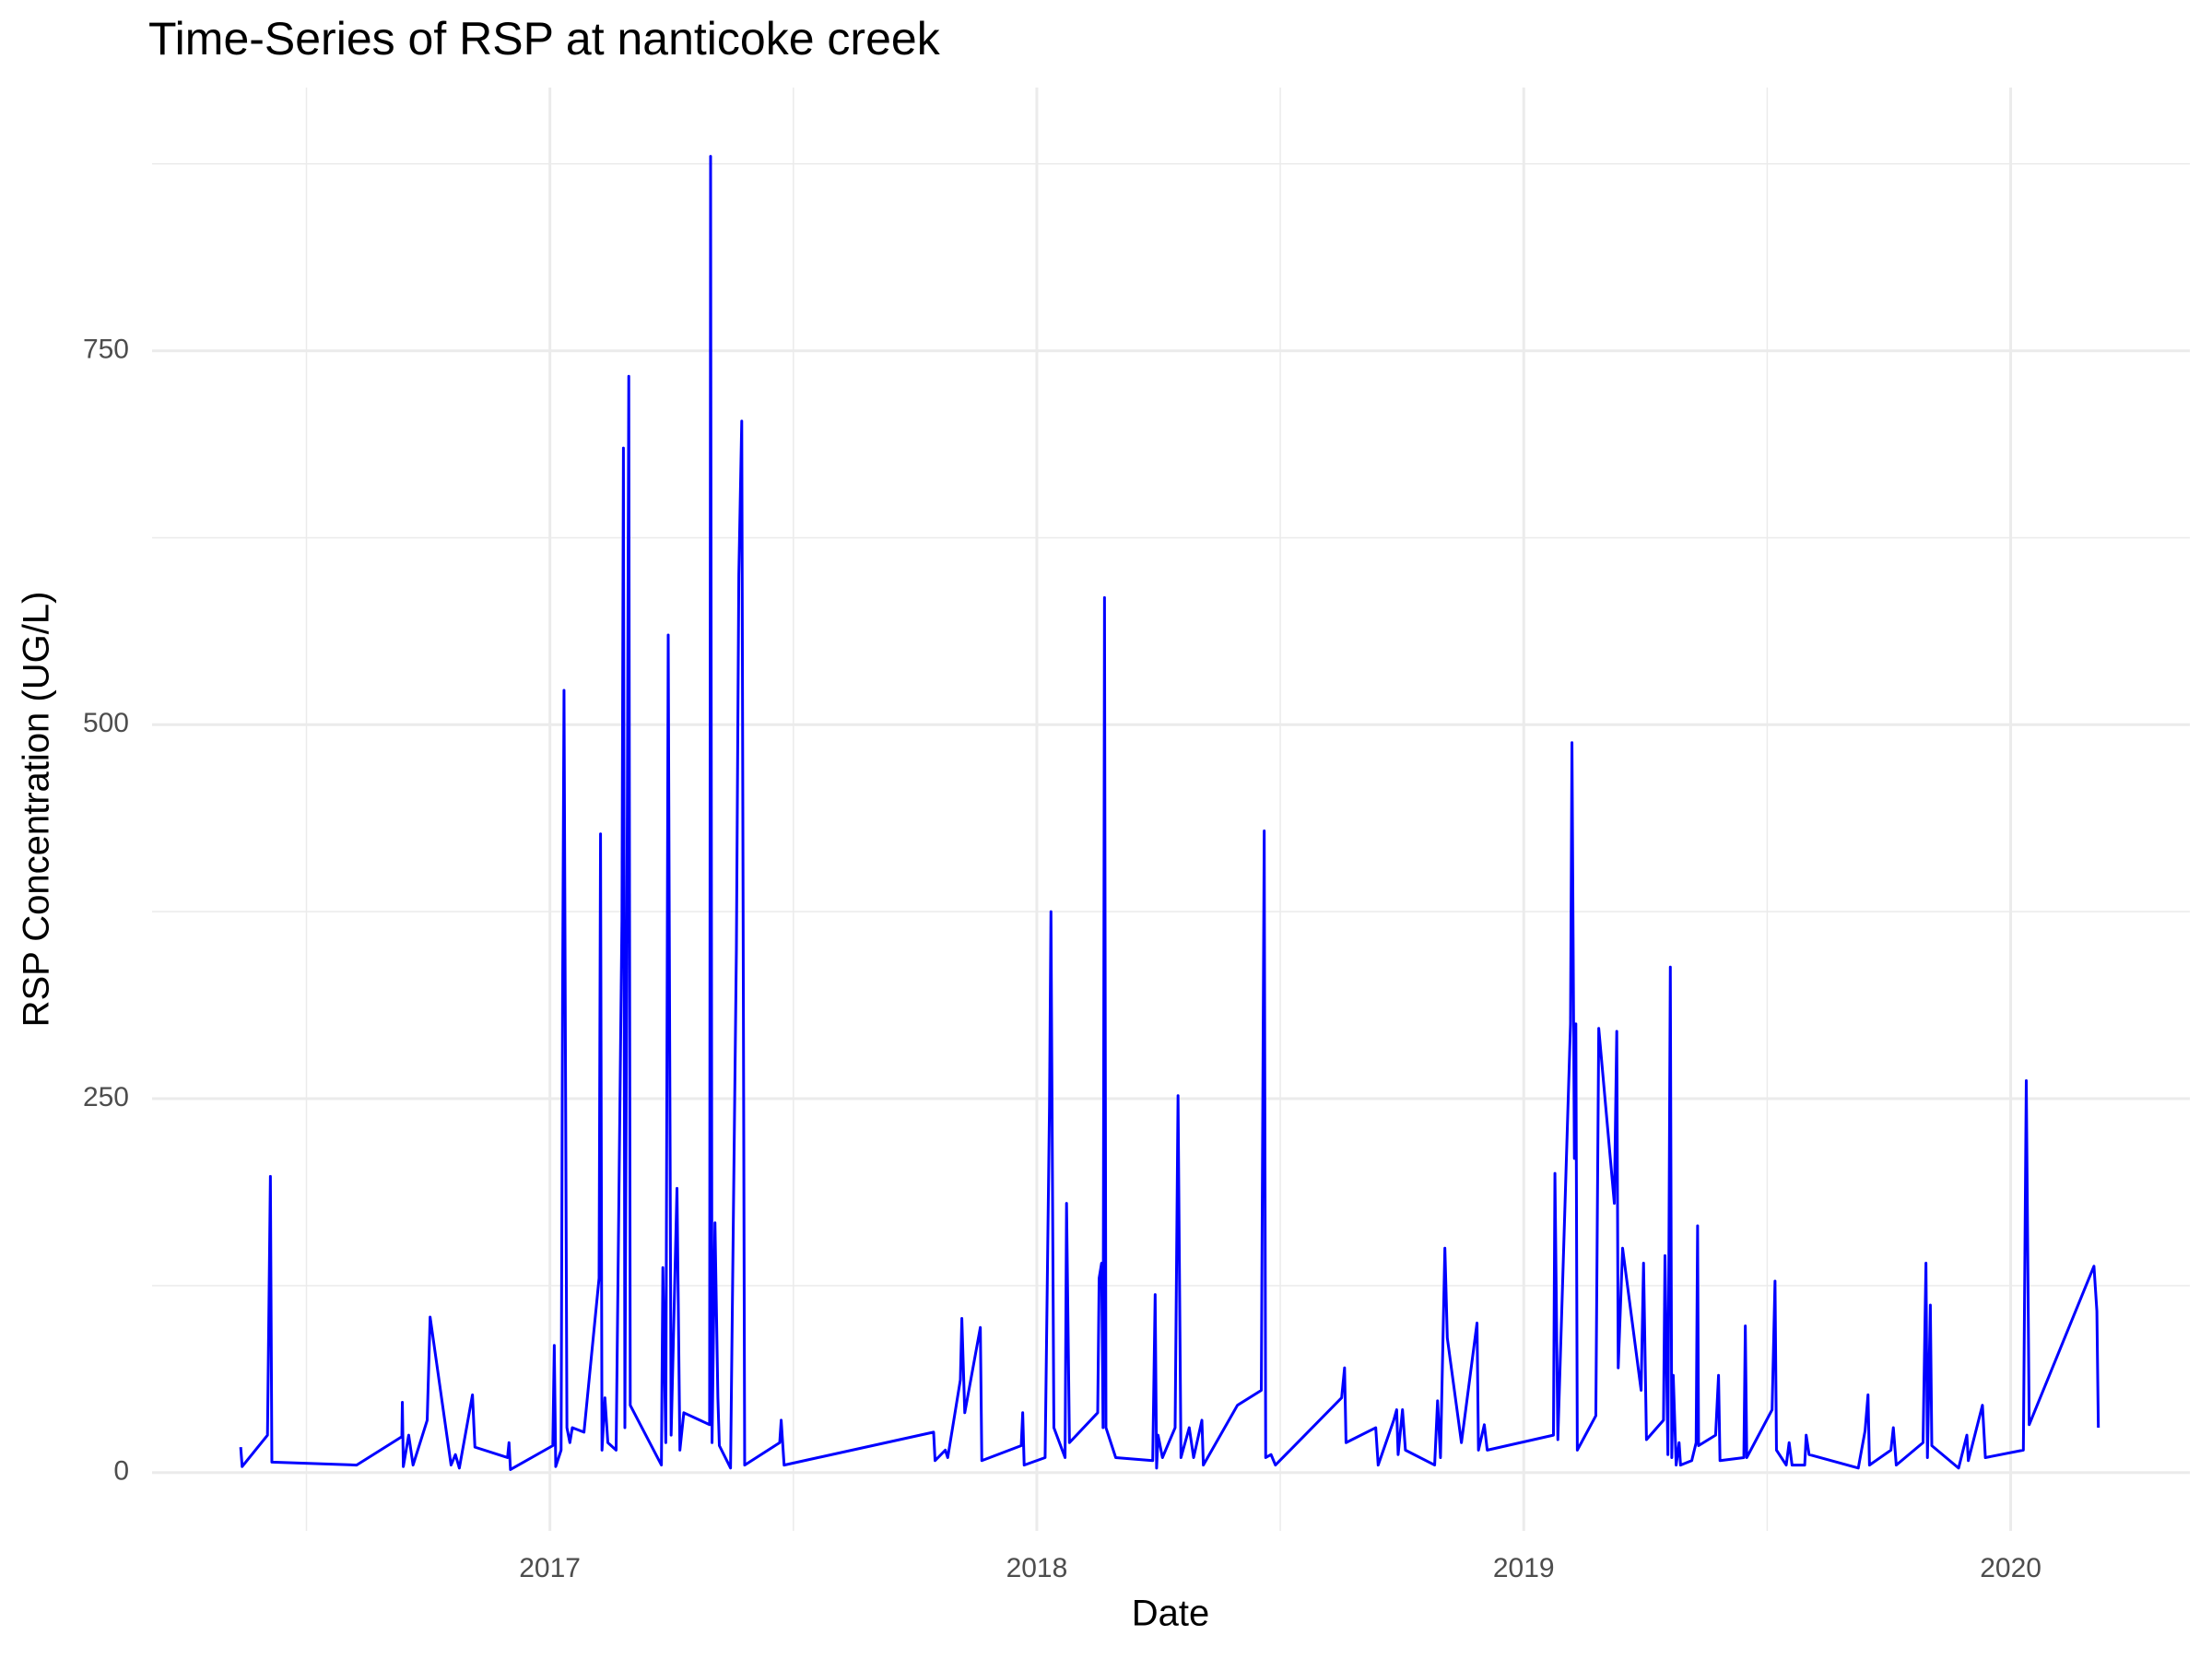  What do you see at coordinates (2010, 1568) in the screenshot?
I see `x-tick-label: 2020` at bounding box center [2010, 1568].